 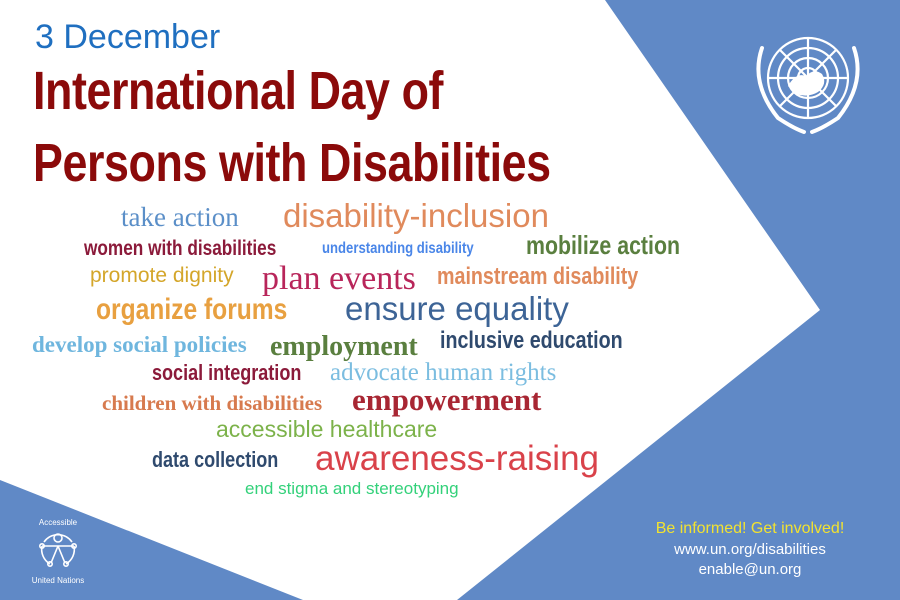 I want to click on un-emblem-icon, so click(x=808, y=85).